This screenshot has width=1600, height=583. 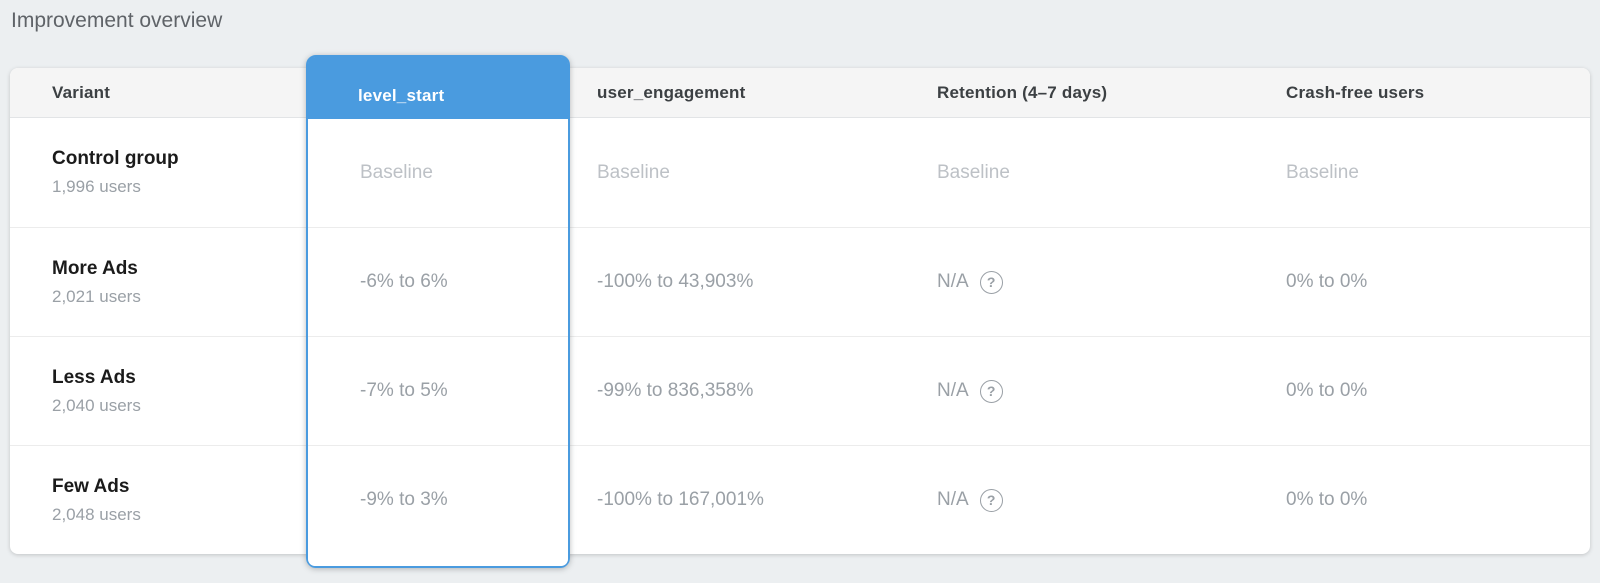 I want to click on column-header-retention: Retention (4–7 days), so click(x=1022, y=92).